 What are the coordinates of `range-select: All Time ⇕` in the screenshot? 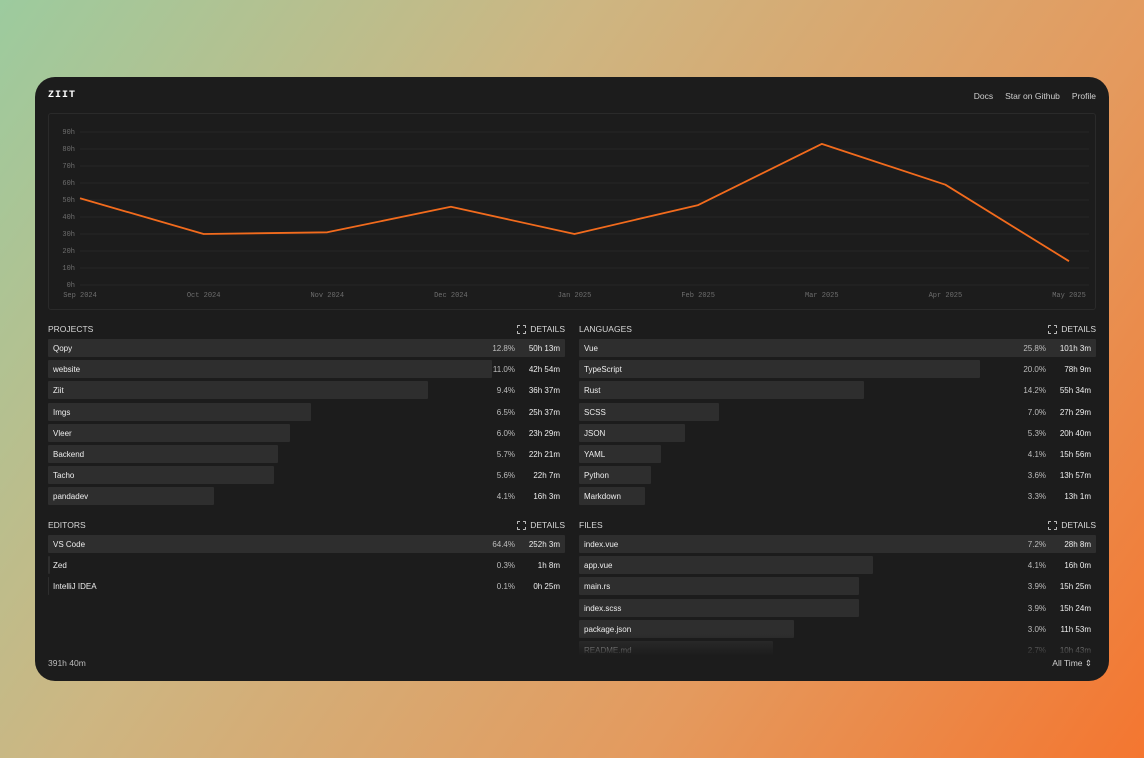 It's located at (1072, 663).